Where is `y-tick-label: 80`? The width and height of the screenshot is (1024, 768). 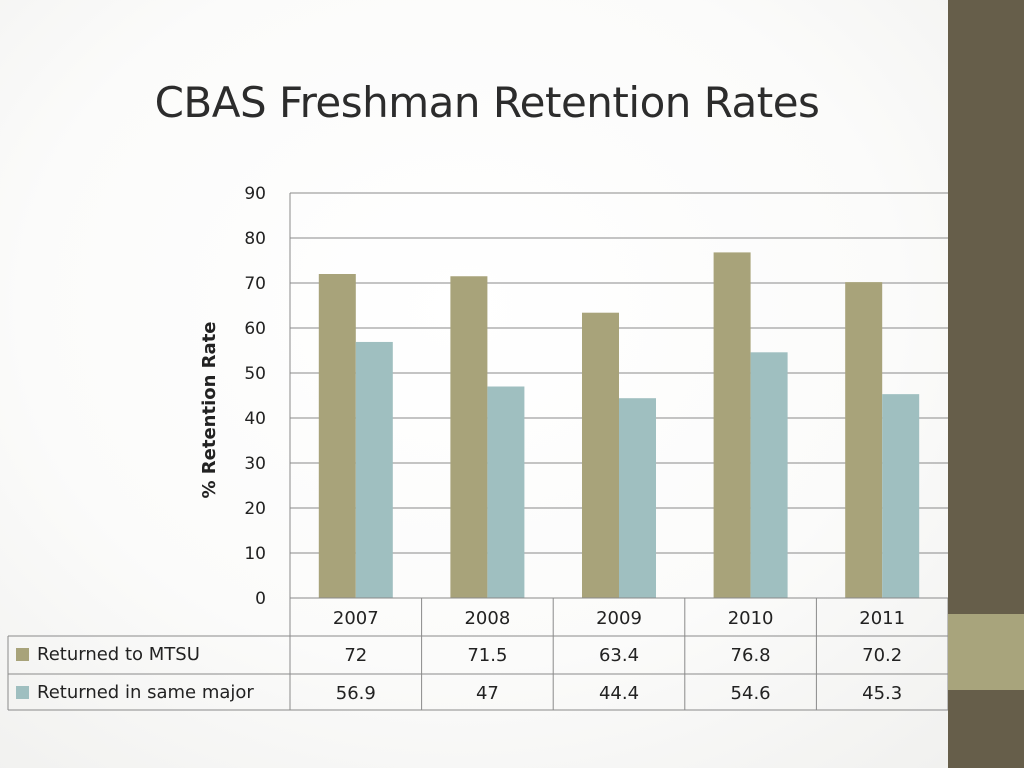
y-tick-label: 80 is located at coordinates (255, 239).